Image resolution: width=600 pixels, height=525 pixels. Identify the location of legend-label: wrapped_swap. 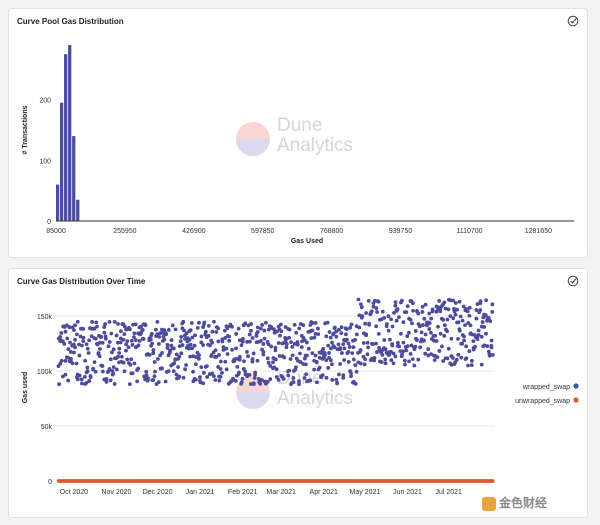
(546, 387).